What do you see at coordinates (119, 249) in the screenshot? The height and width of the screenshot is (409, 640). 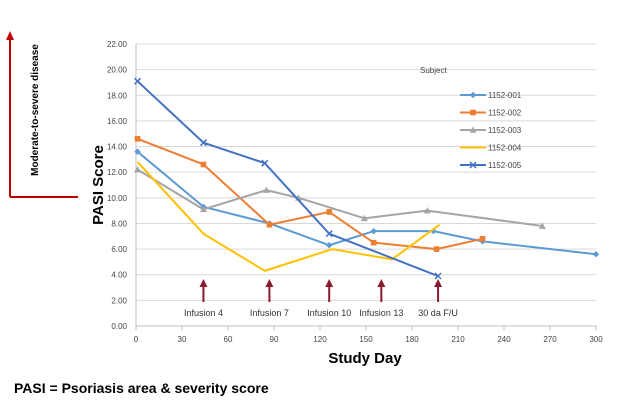 I see `y-tick-label: 6.00` at bounding box center [119, 249].